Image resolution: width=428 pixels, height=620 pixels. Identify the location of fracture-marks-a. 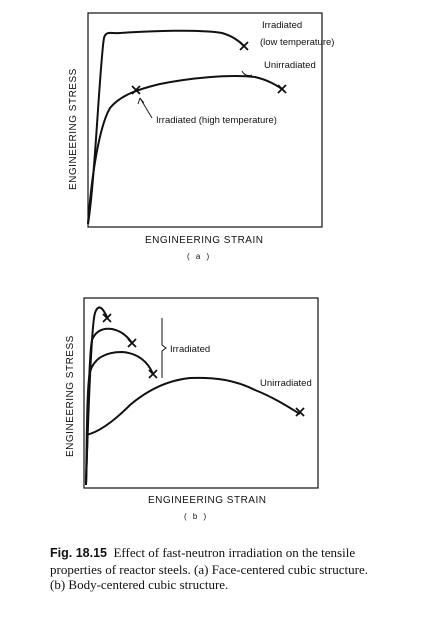
(209, 68).